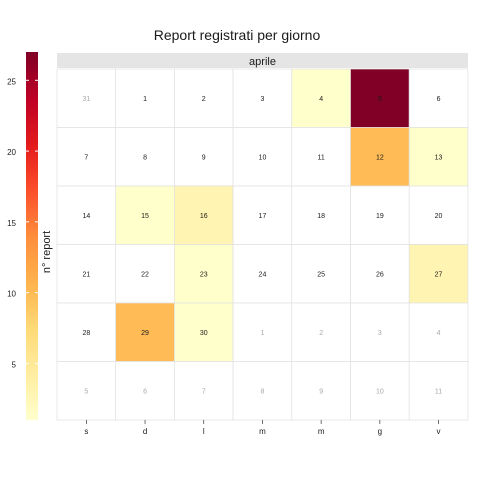 The image size is (480, 480). I want to click on day-number-label: 16, so click(204, 216).